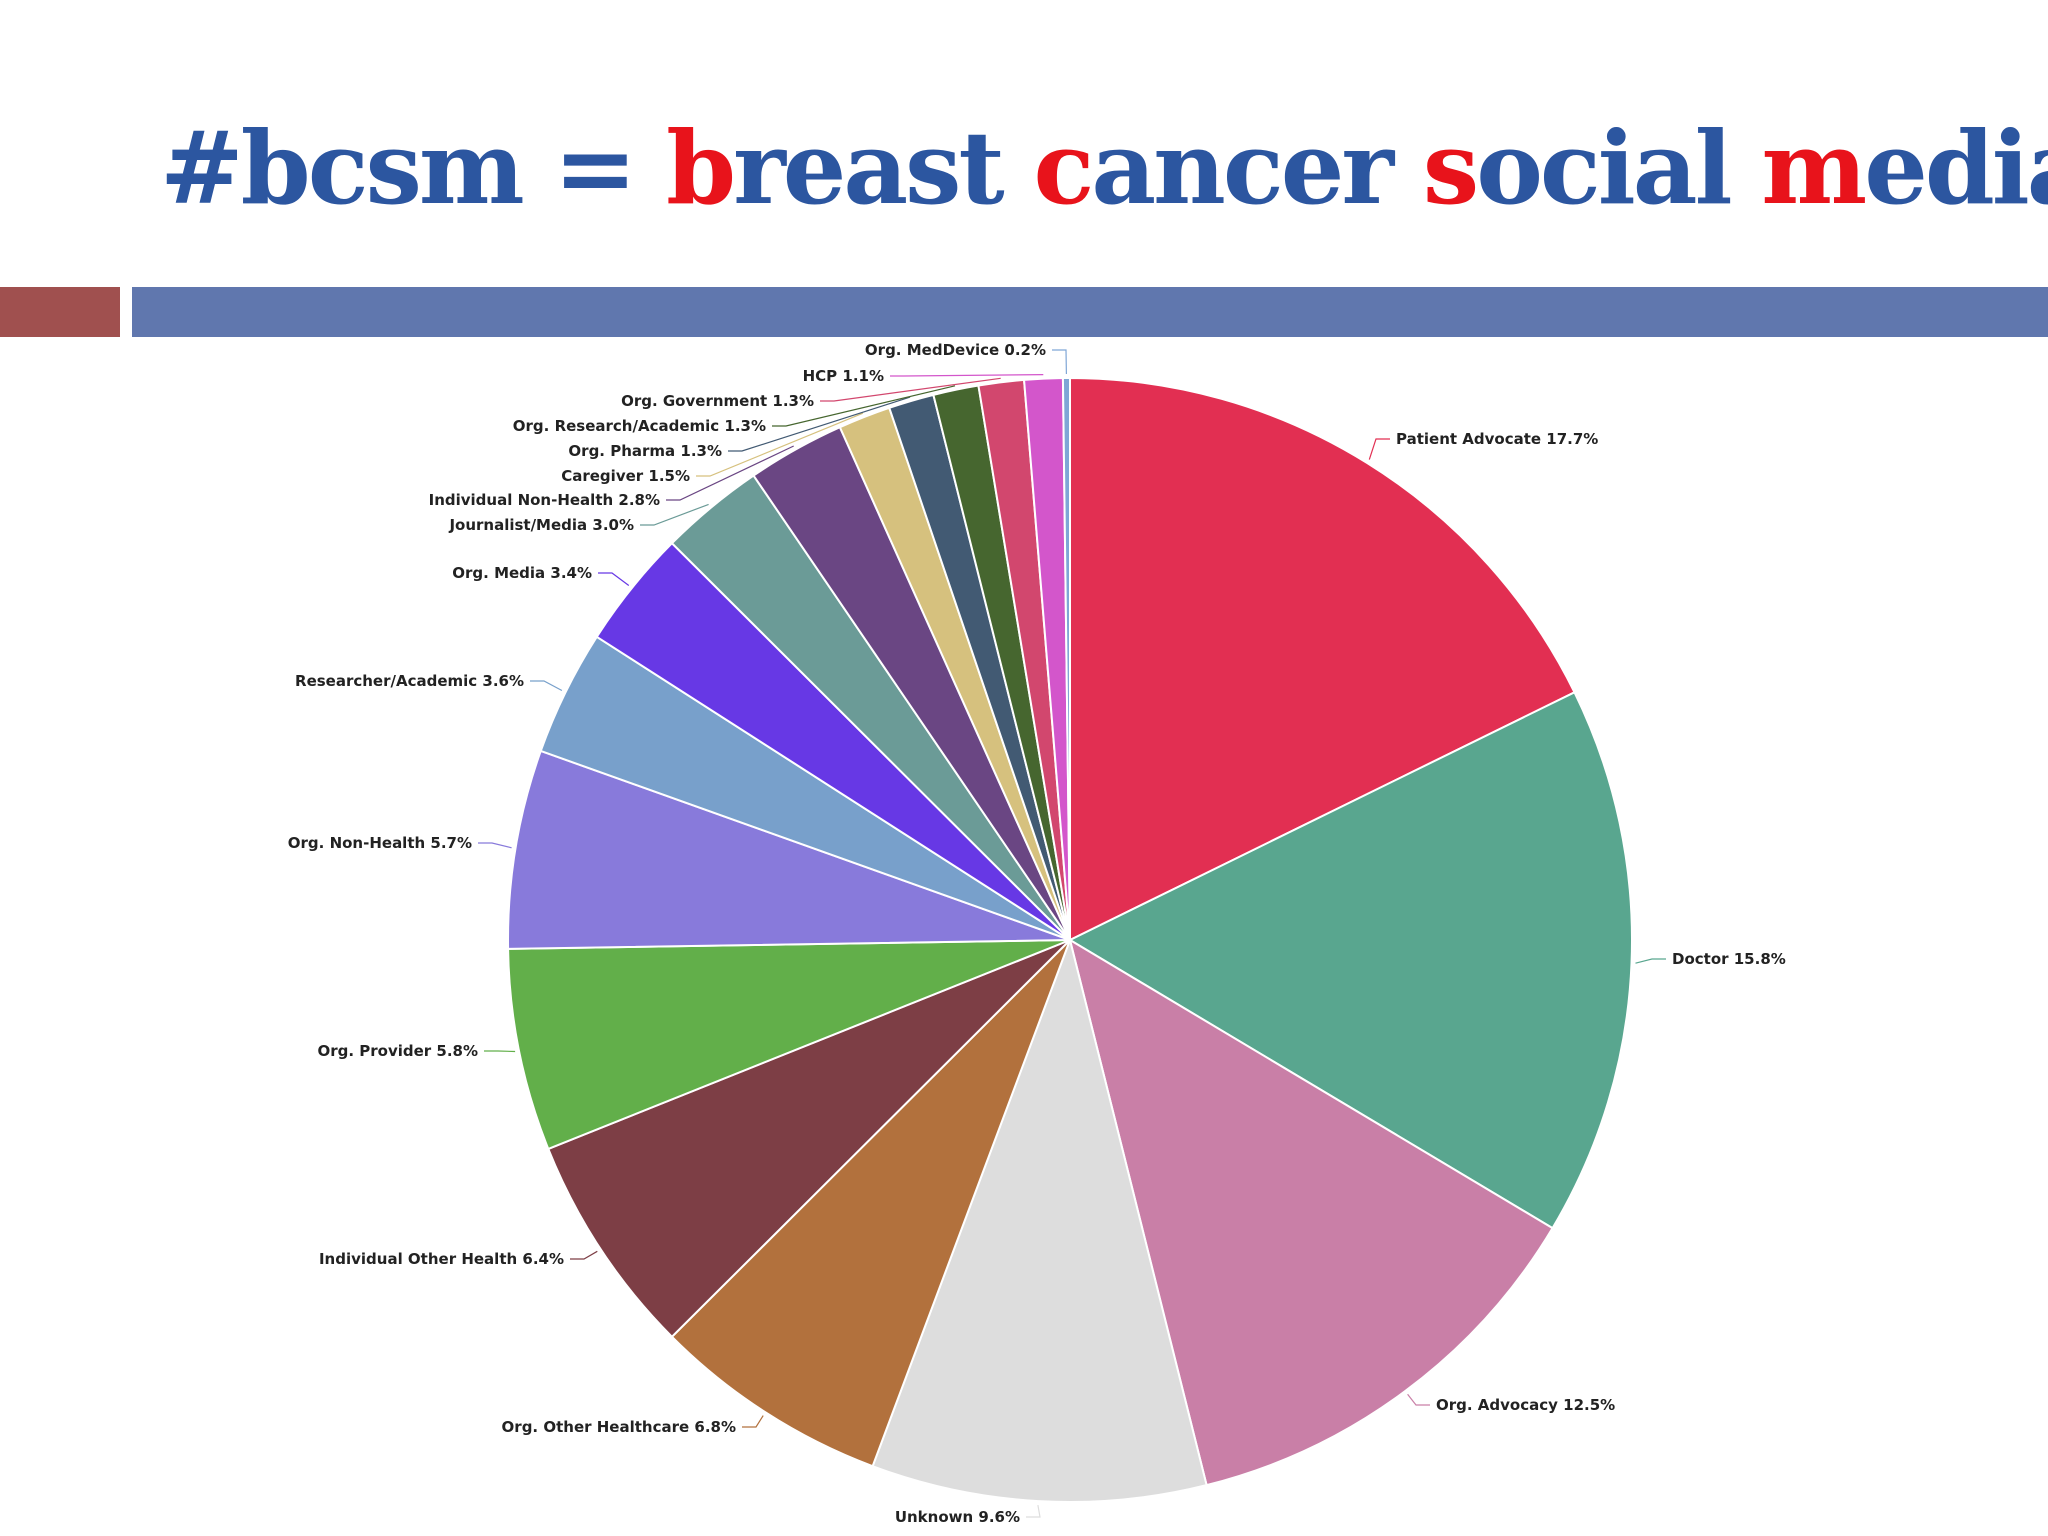 Image resolution: width=2048 pixels, height=1536 pixels. Describe the element at coordinates (639, 426) in the screenshot. I see `slice-label: Org. Research/Academic 1.3%` at that location.